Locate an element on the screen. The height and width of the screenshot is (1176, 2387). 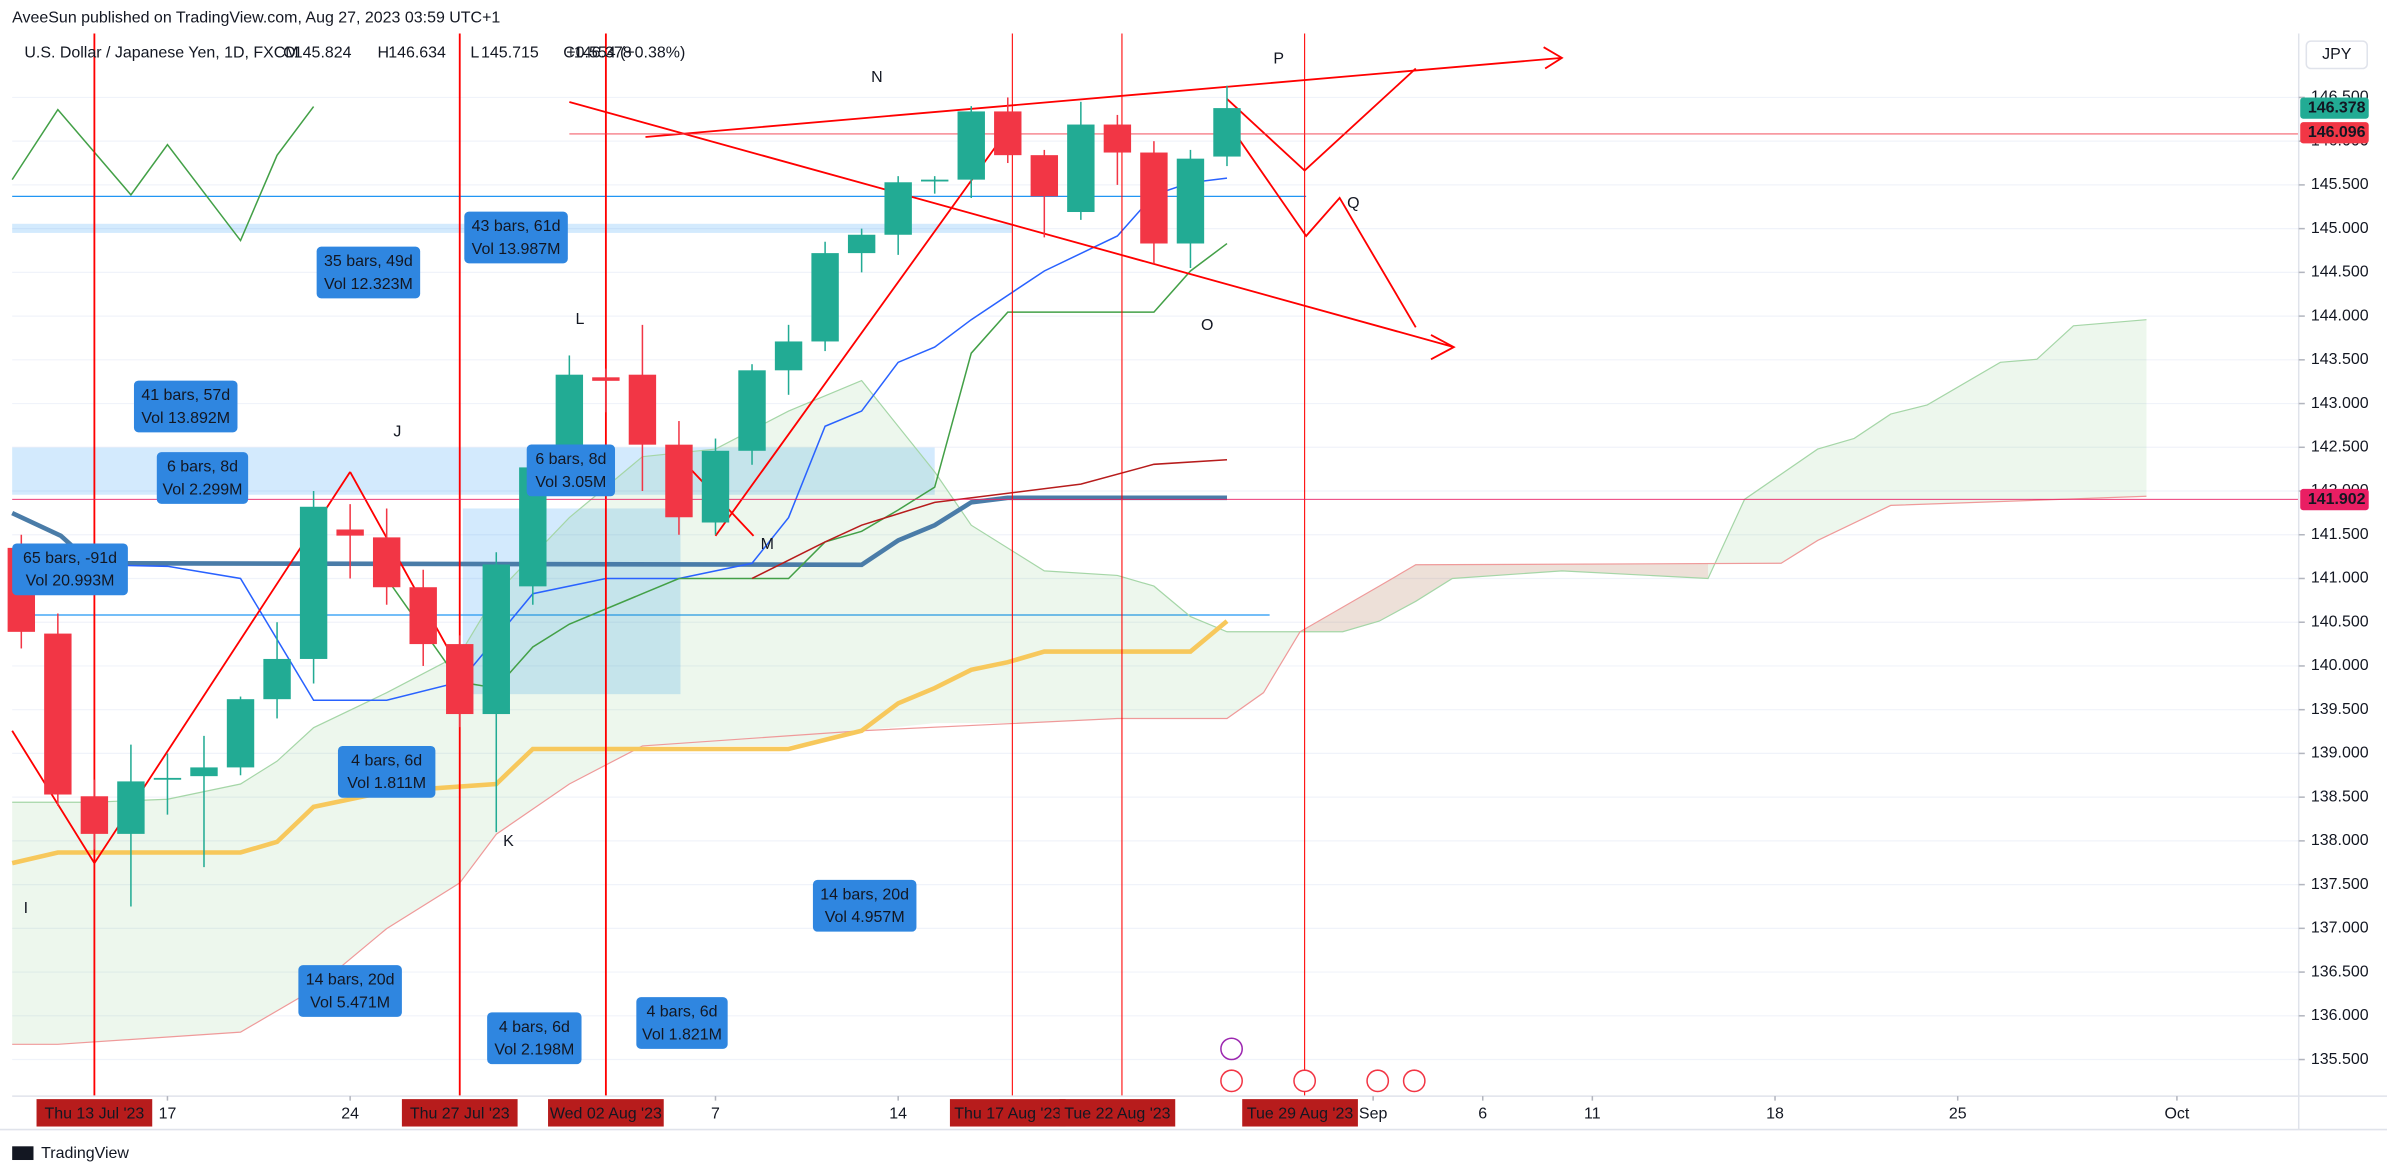
y-tick-label: 136.500 is located at coordinates (2340, 971).